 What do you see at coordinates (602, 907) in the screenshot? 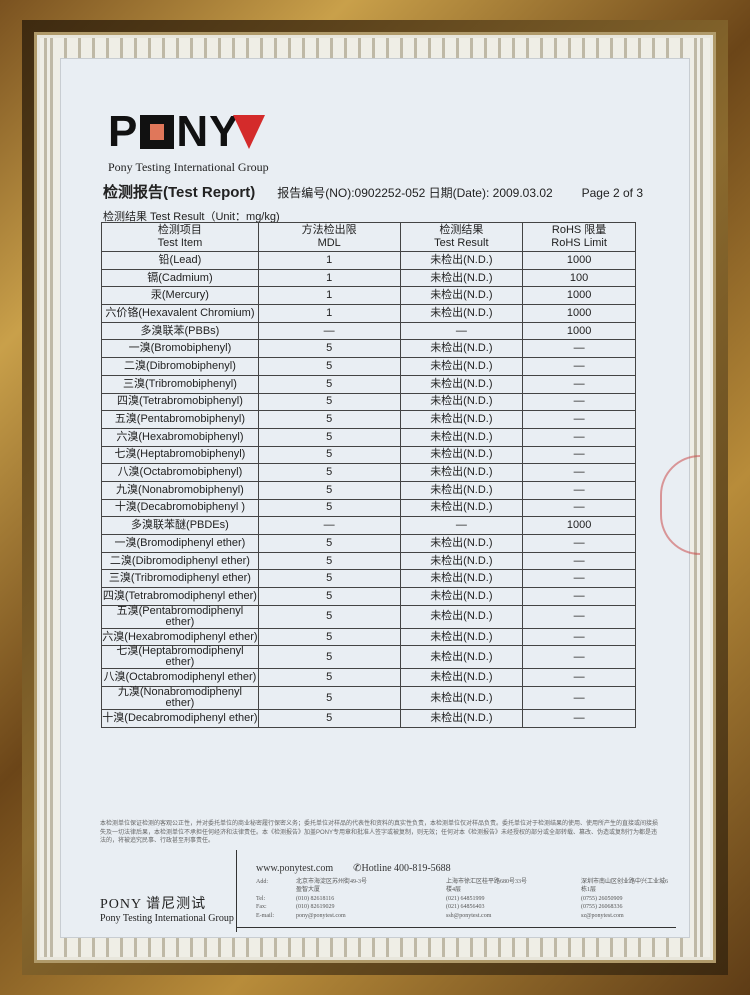
I see `office-contact: (0755) 26068336` at bounding box center [602, 907].